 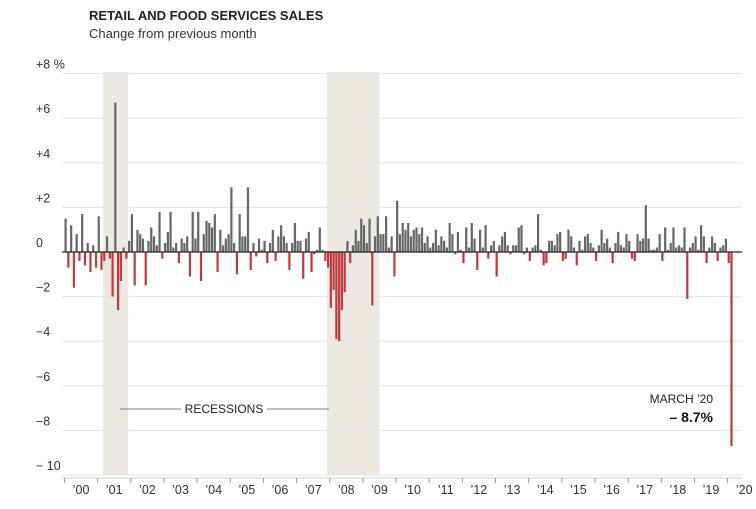 I want to click on chart-title: RETAIL AND FOOD SERVICES SALES, so click(x=206, y=15).